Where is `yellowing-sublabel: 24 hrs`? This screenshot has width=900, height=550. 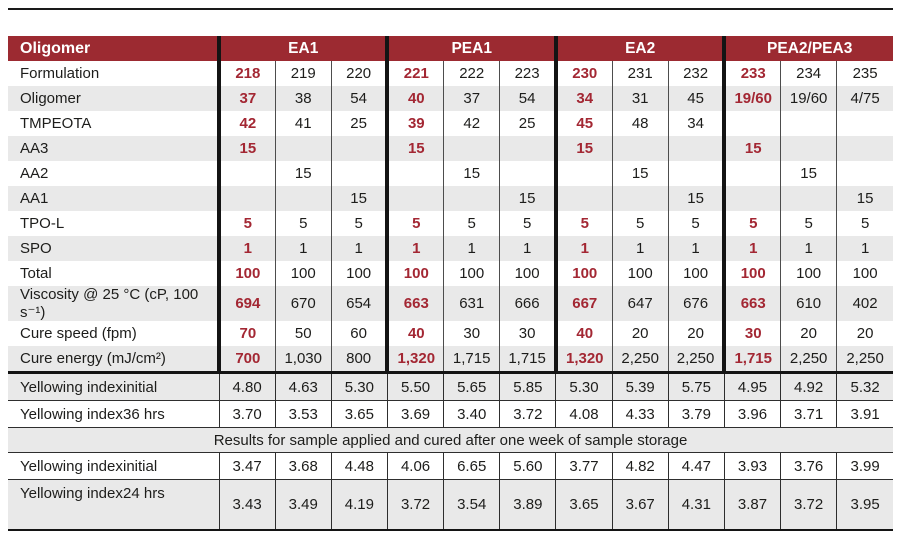 yellowing-sublabel: 24 hrs is located at coordinates (144, 493).